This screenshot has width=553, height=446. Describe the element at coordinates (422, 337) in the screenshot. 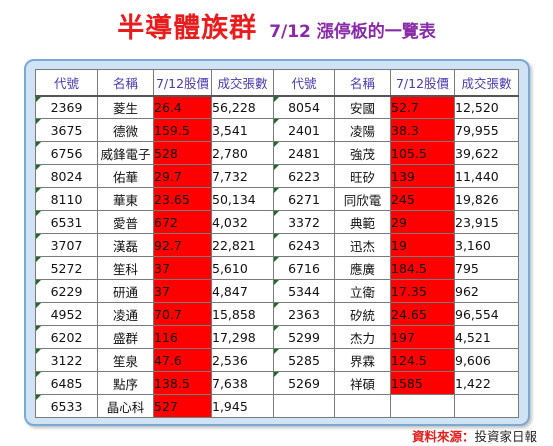

I see `close-price: 197` at that location.